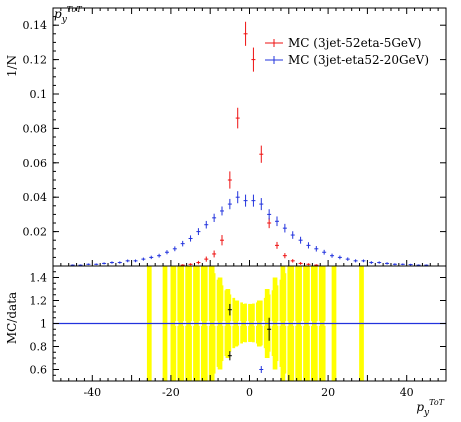  I want to click on upper-corner-sup: ToT, so click(75, 9).